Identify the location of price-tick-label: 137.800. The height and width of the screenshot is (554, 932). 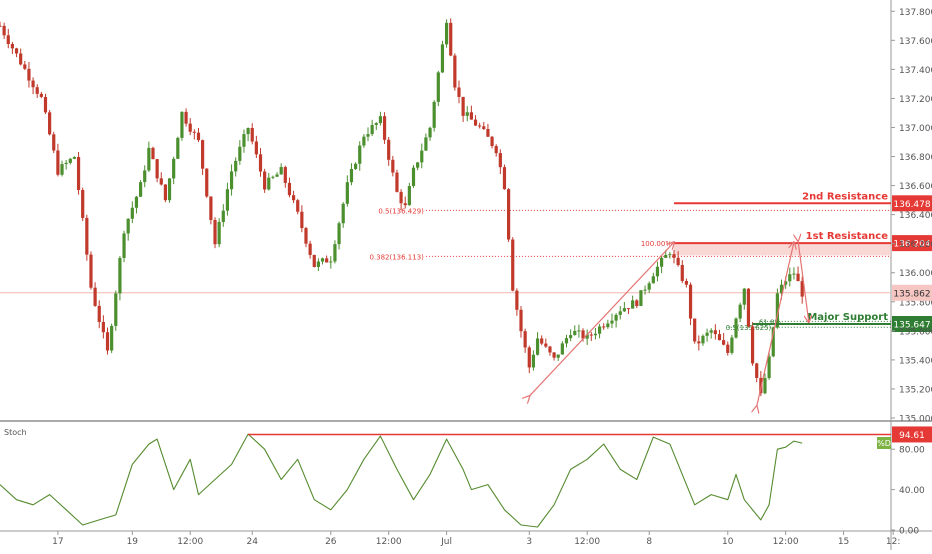
(915, 13).